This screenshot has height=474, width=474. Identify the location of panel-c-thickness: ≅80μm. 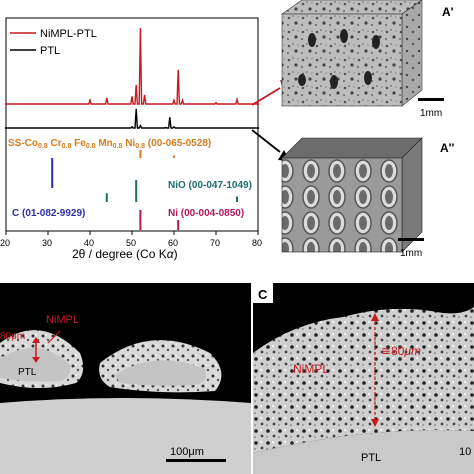
(401, 351).